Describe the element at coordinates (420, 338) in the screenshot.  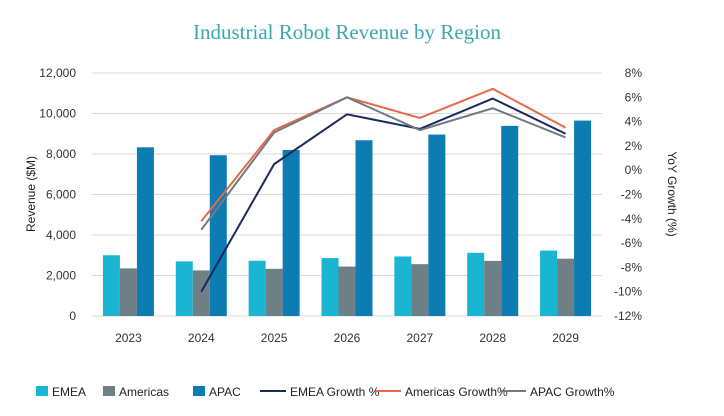
I see `x-tick-label: 2027` at that location.